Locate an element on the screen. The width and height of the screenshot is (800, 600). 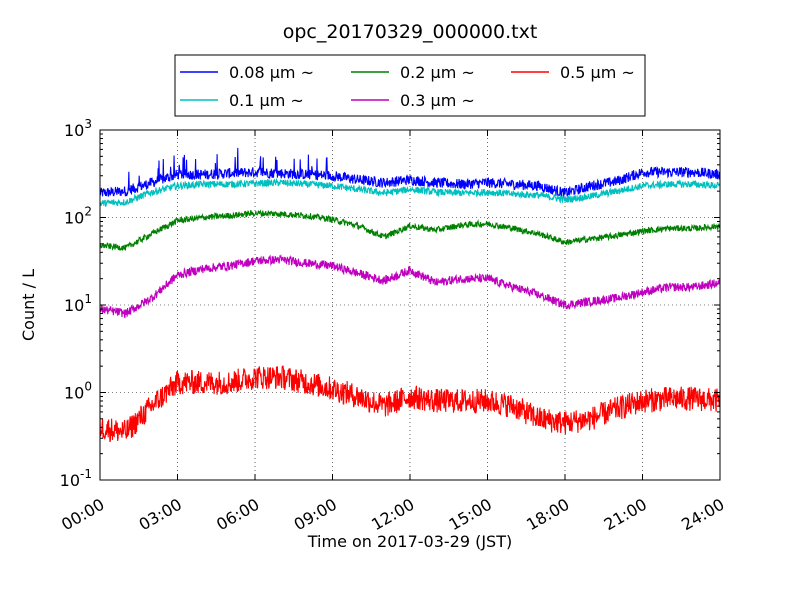
y-tick-label: 10³ is located at coordinates (78, 128).